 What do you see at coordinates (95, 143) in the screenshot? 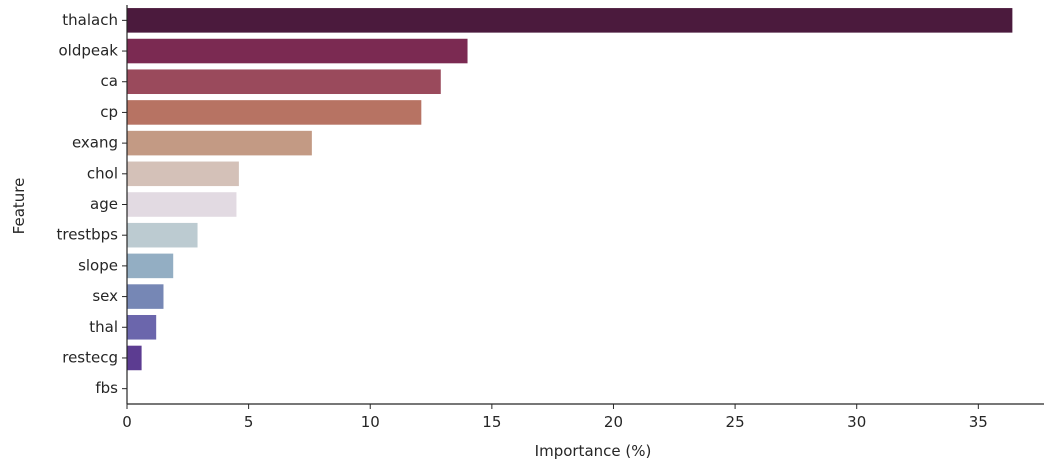
I see `y-tick-label: exang` at bounding box center [95, 143].